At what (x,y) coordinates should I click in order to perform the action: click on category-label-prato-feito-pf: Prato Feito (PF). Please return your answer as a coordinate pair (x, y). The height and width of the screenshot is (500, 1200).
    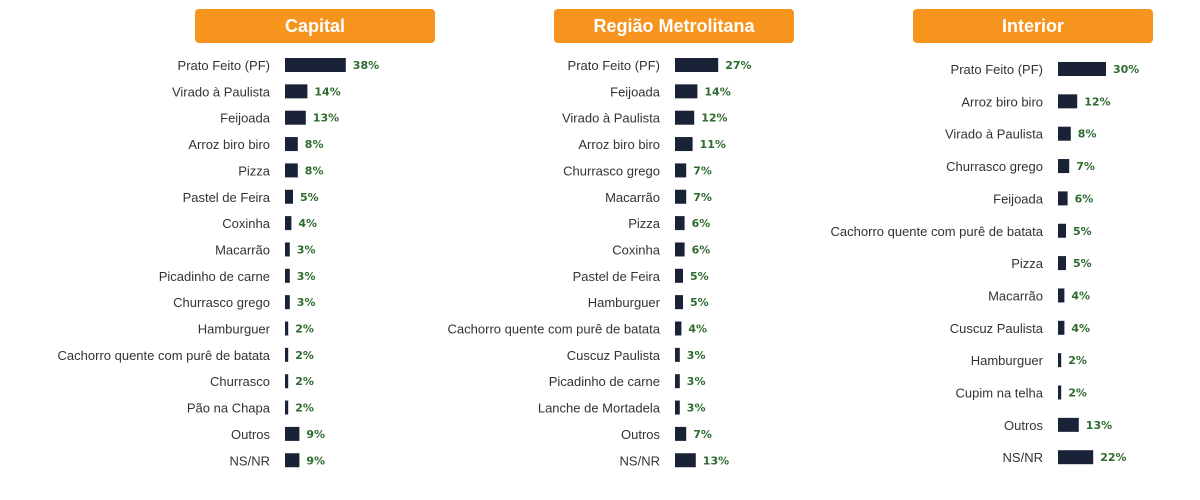
    Looking at the image, I should click on (224, 65).